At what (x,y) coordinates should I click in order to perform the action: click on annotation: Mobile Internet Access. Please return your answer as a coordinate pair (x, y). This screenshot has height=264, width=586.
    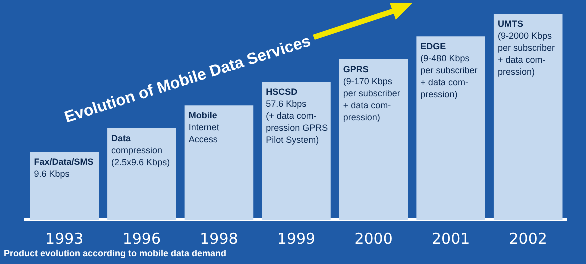
    Looking at the image, I should click on (204, 127).